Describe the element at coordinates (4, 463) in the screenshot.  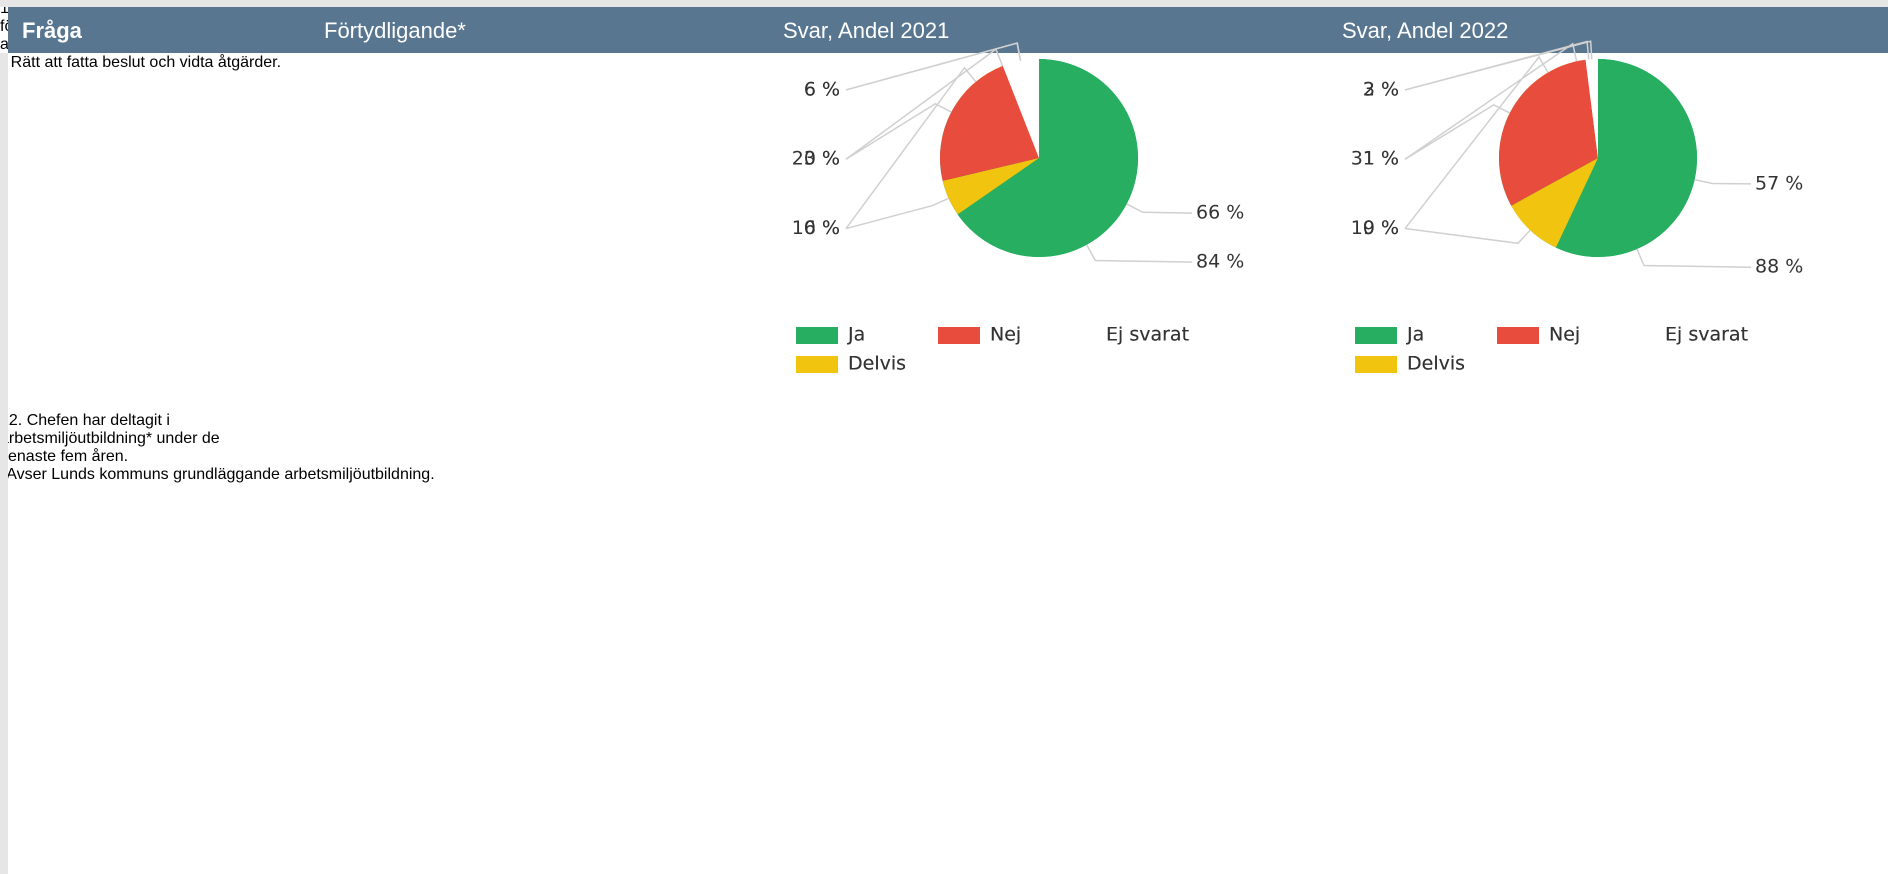
I see `left-bar` at that location.